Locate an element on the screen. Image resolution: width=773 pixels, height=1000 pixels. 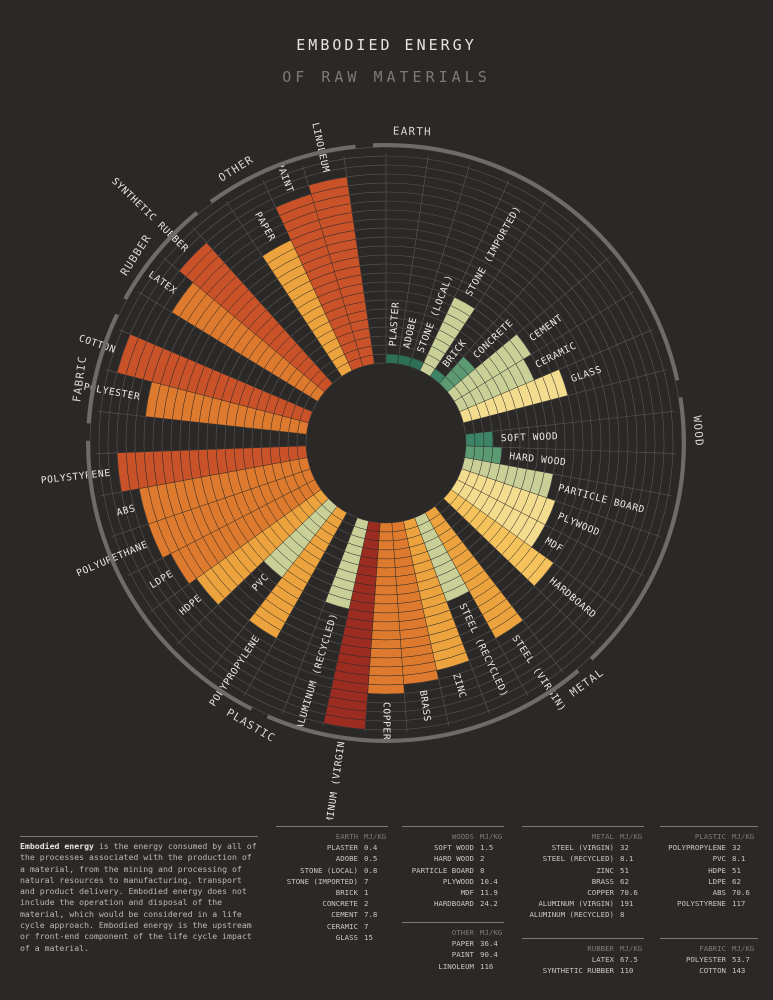
bar-label: STEEL (VIRGIN) is located at coordinates (538, 673).